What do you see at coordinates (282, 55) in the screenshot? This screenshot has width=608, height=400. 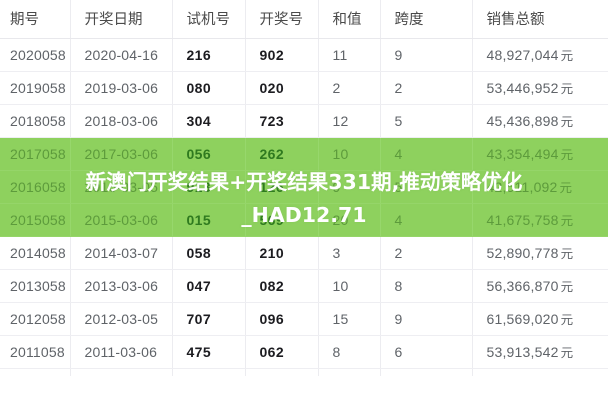 I see `cell-draw-number: 902` at bounding box center [282, 55].